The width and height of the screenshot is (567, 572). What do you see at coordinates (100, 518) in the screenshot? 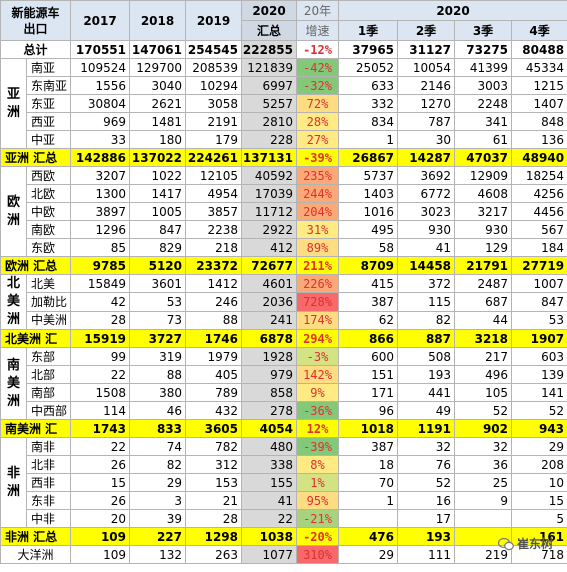
I see `value-cell: 20` at bounding box center [100, 518].